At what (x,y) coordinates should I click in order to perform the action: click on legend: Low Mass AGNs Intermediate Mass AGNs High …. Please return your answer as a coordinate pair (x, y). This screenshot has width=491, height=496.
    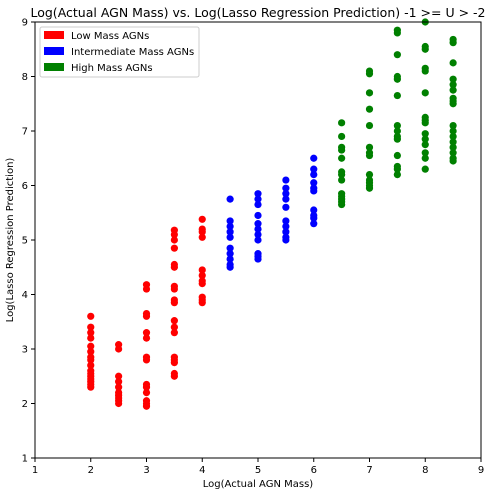
    Looking at the image, I should click on (119, 52).